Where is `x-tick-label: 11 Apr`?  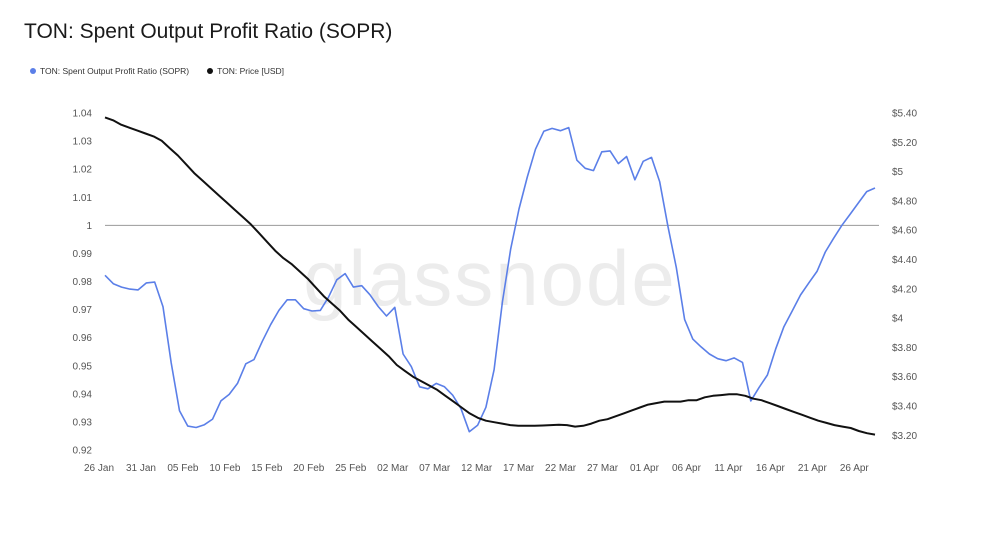 x-tick-label: 11 Apr is located at coordinates (728, 468).